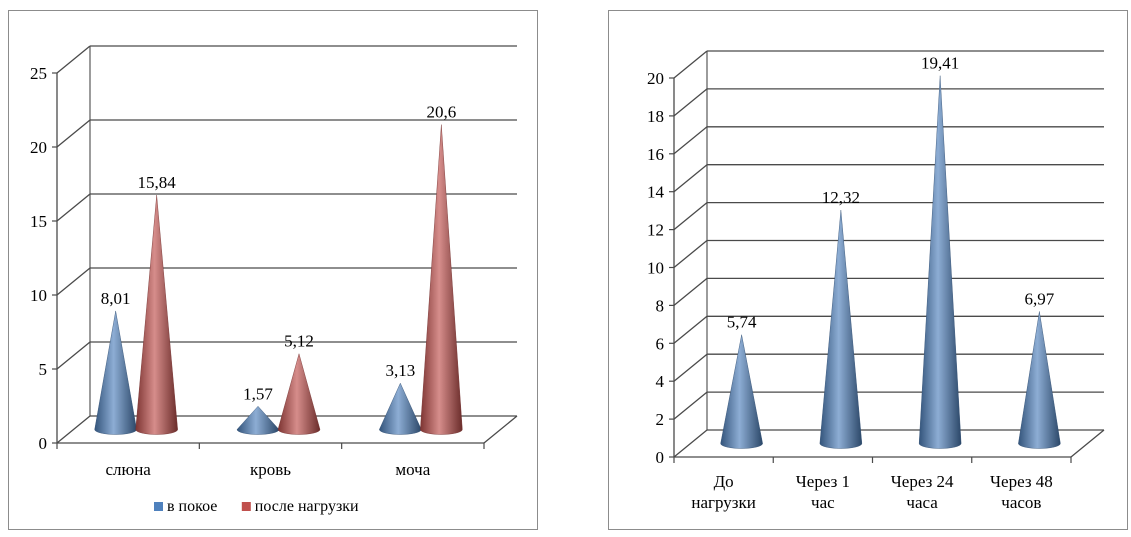 The image size is (1131, 537). I want to click on legend-label: после нагрузки, so click(307, 506).